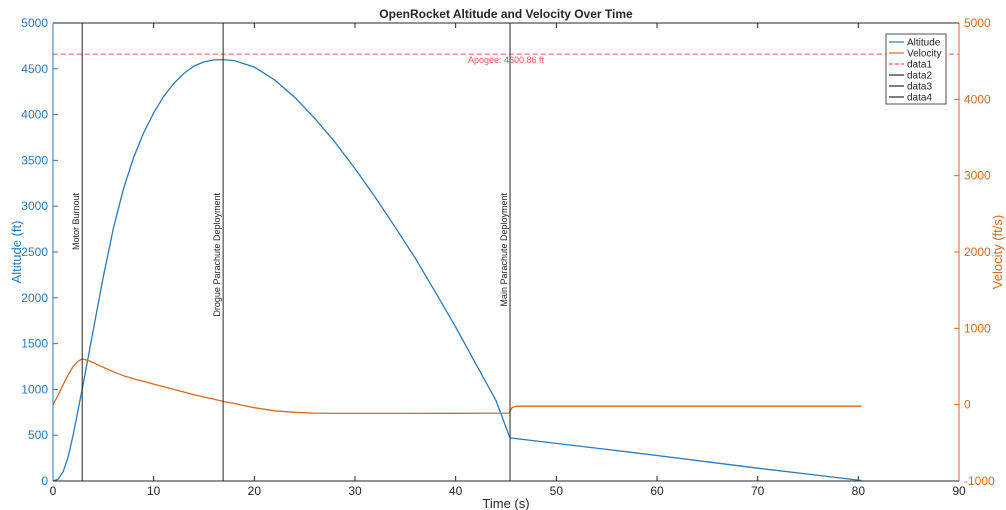  What do you see at coordinates (76, 222) in the screenshot?
I see `event-label-data2: Motor Burnout` at bounding box center [76, 222].